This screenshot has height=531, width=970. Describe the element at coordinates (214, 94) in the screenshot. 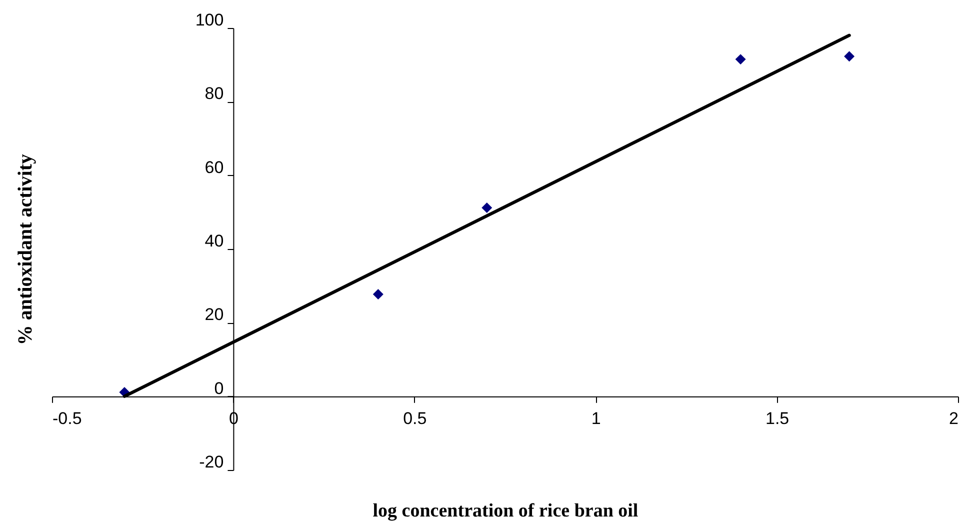

I see `y-tick-label: 80` at that location.